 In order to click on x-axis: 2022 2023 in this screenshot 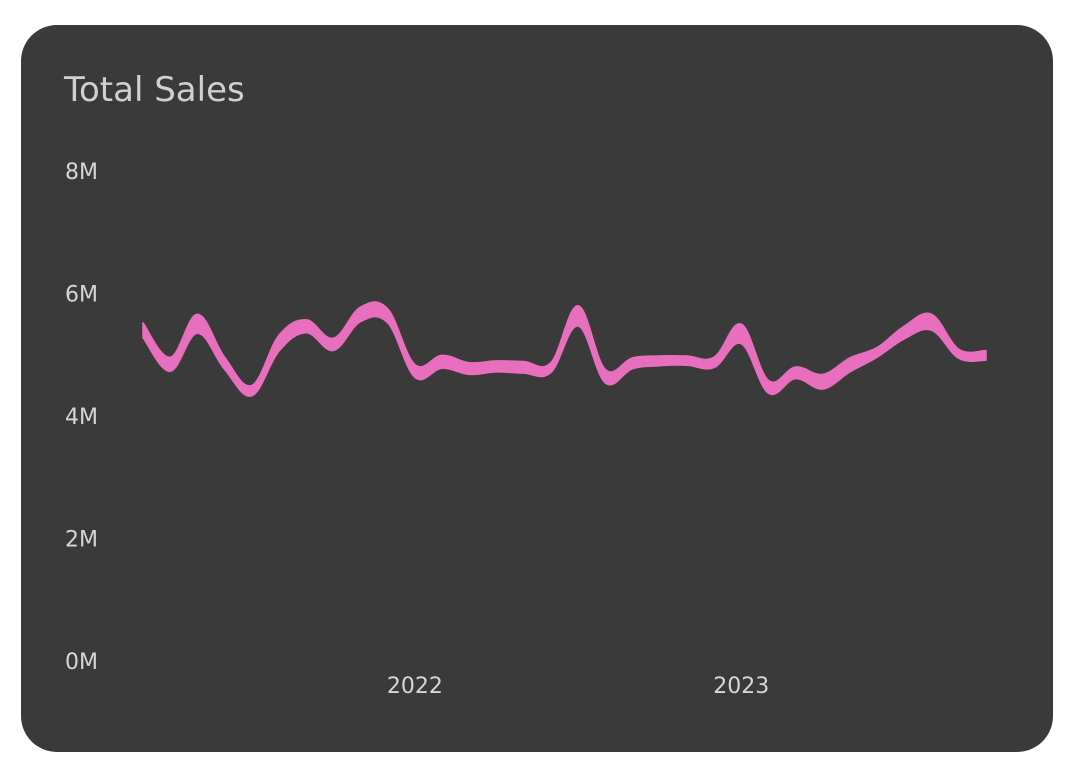, I will do `click(578, 686)`.